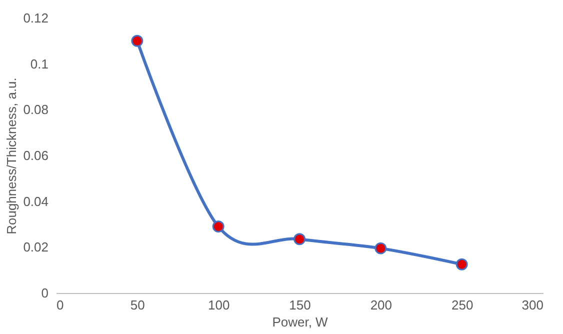 The height and width of the screenshot is (334, 563). I want to click on y-tick-label: 0.08, so click(35, 110).